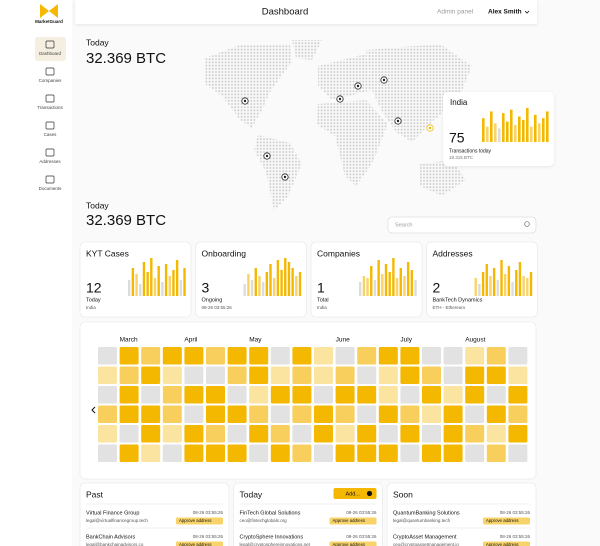 This screenshot has width=600, height=546. I want to click on nav-item: Cases, so click(51, 134).